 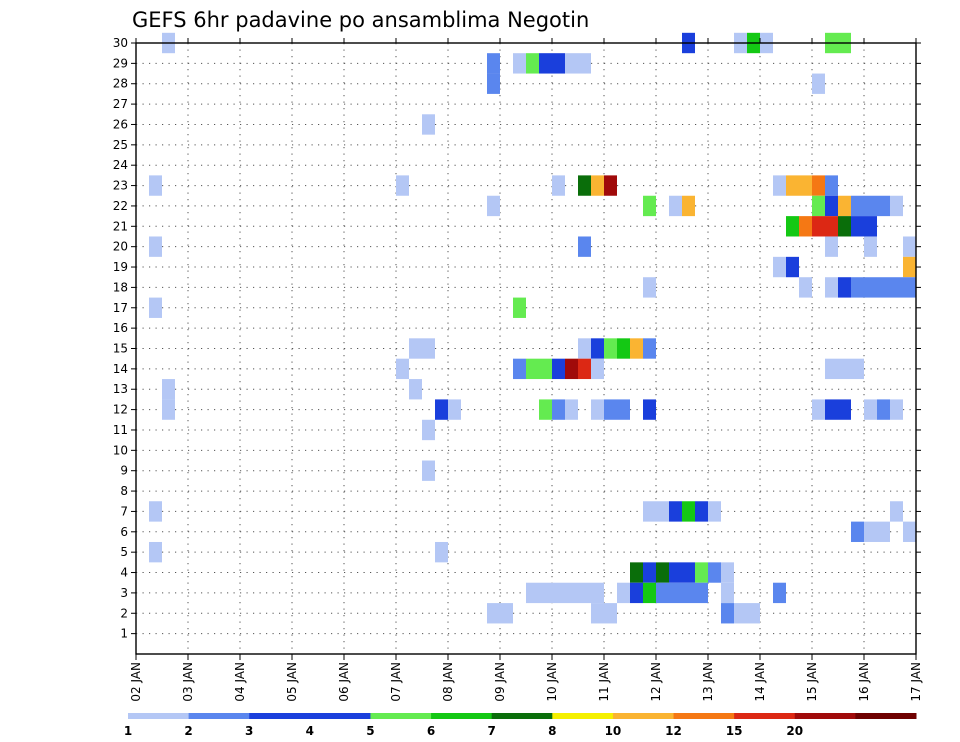 What do you see at coordinates (120, 206) in the screenshot?
I see `y-tick-label: 22` at bounding box center [120, 206].